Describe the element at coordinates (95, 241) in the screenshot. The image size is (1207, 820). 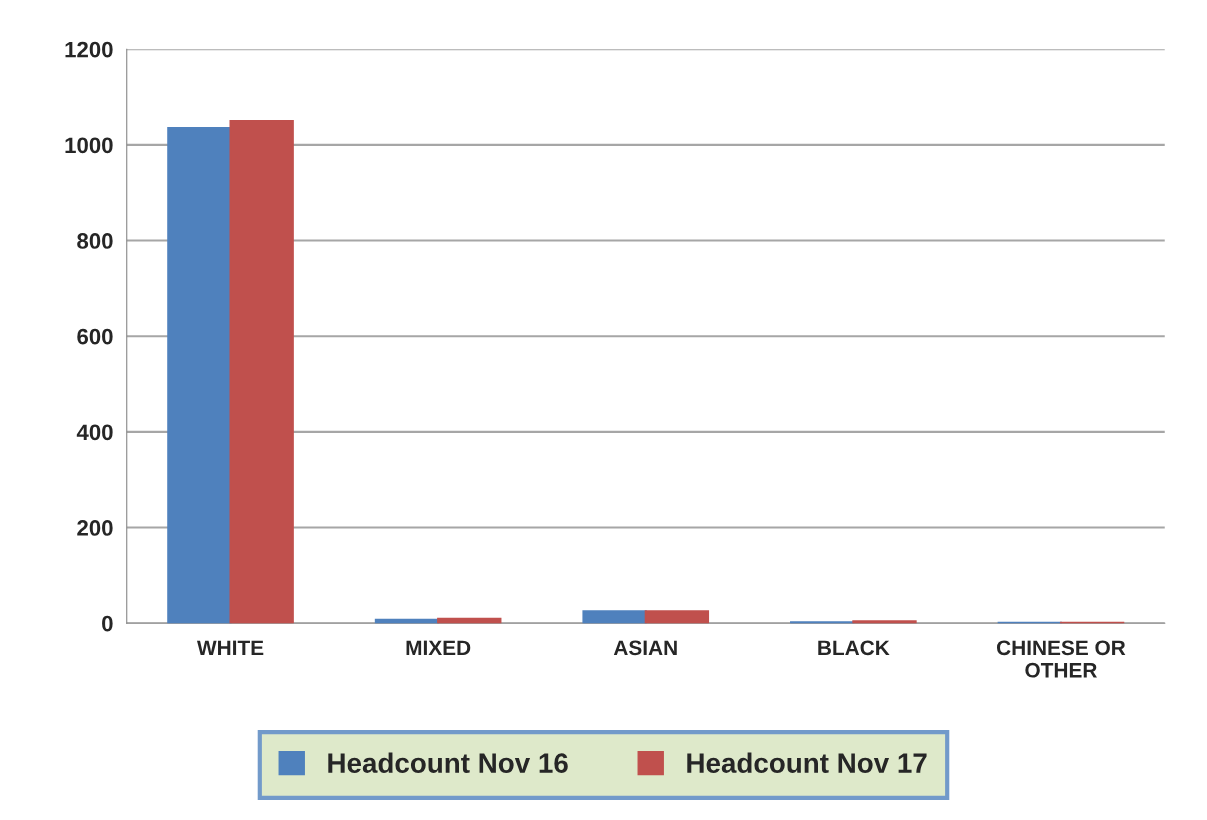
I see `y-tick-label: 800` at that location.